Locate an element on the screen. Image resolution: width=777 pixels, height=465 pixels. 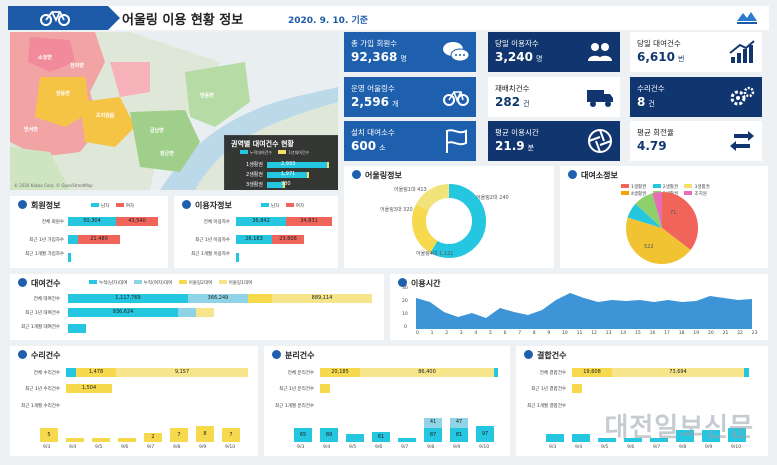
stat-tile: 평균 이용시간 21.9 분 is located at coordinates (554, 141).